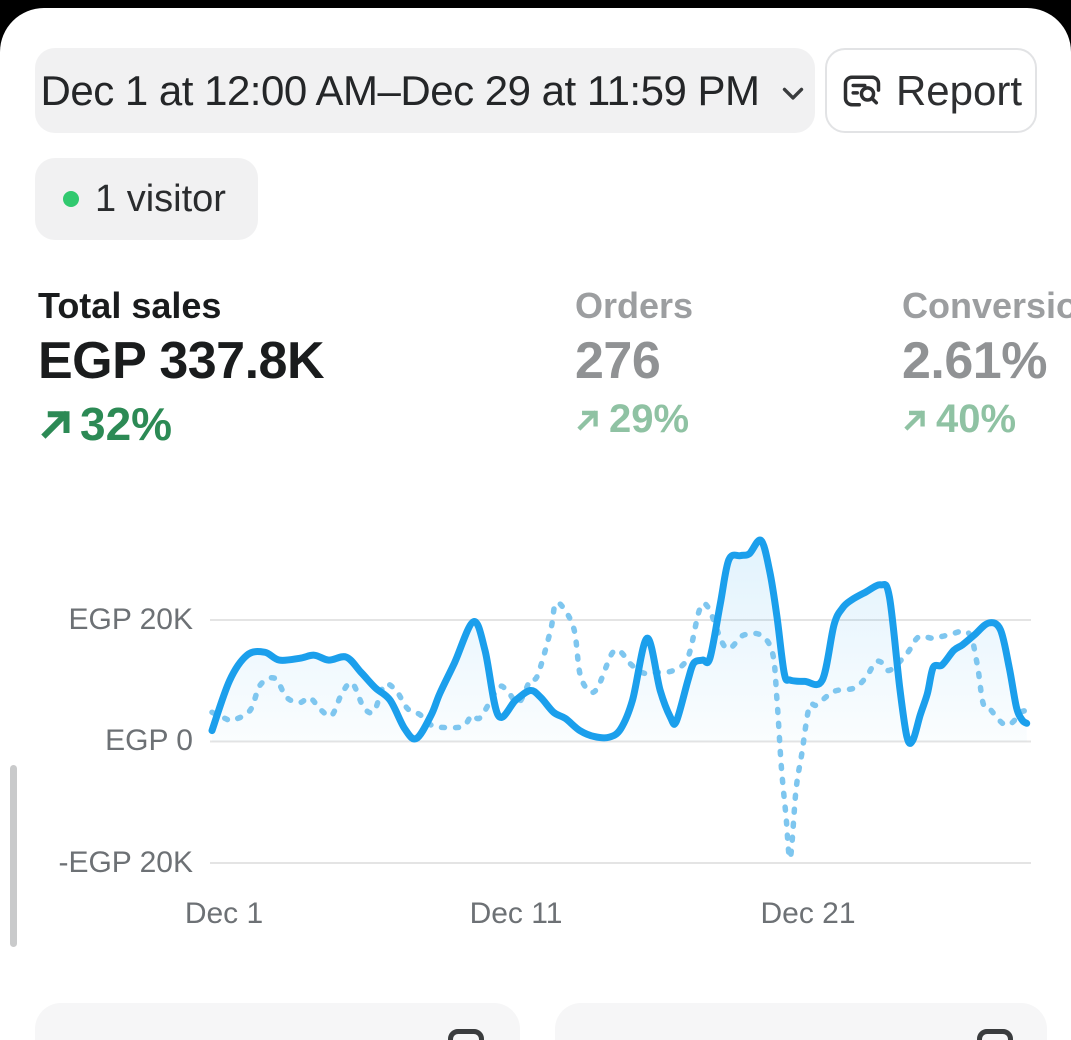  Describe the element at coordinates (959, 90) in the screenshot. I see `report-label: Report` at that location.